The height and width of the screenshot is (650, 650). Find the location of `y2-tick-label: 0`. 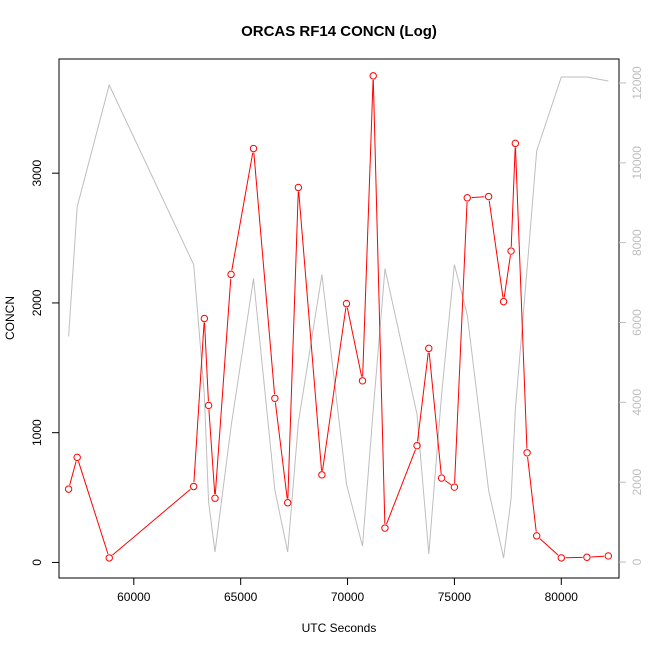

y2-tick-label: 0 is located at coordinates (637, 561).